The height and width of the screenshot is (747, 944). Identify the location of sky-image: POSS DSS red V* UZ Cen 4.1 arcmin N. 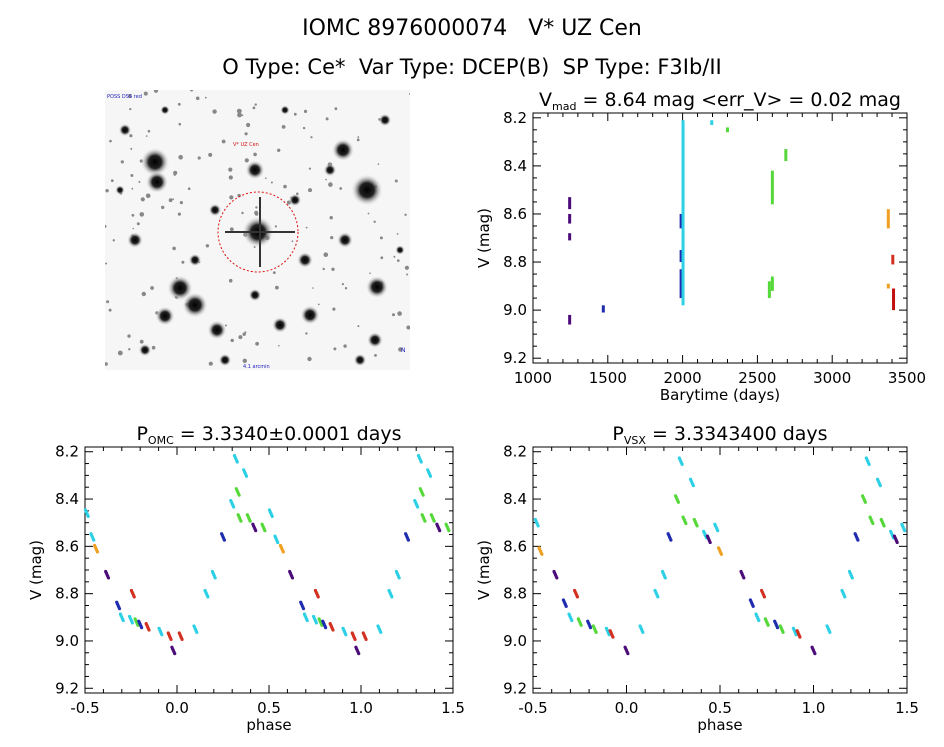
(257, 230).